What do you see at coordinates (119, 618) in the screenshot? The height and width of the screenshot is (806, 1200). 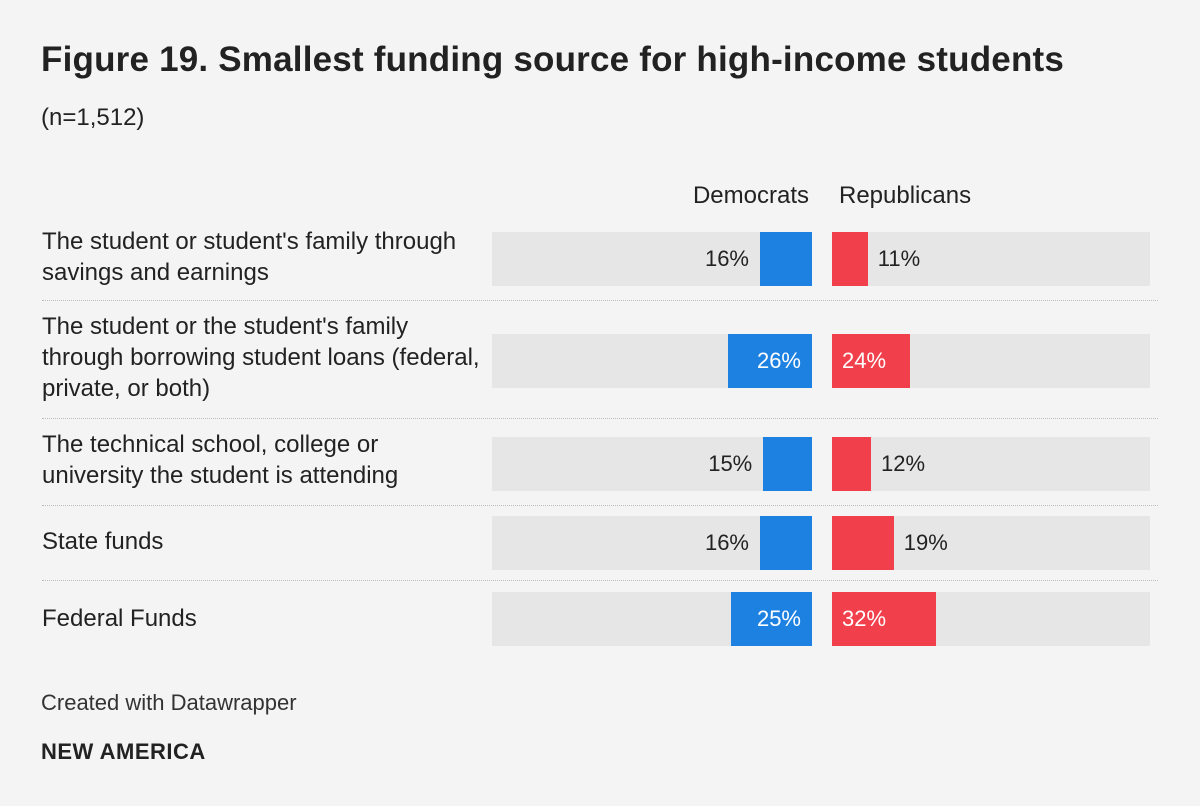 I see `row-label: Federal Funds` at bounding box center [119, 618].